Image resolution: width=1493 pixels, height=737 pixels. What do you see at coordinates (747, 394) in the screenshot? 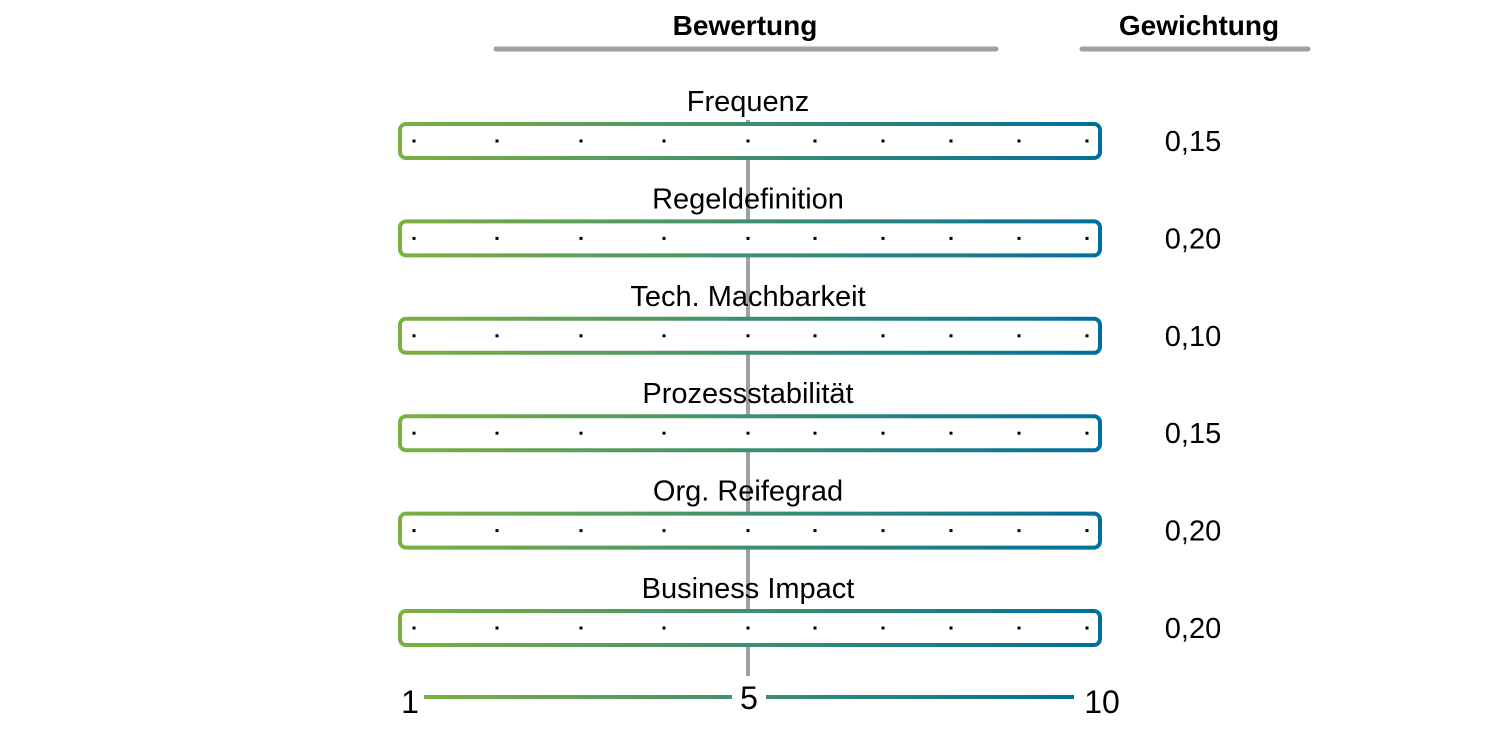
I see `criterion-label: Prozessstabilität` at bounding box center [747, 394].